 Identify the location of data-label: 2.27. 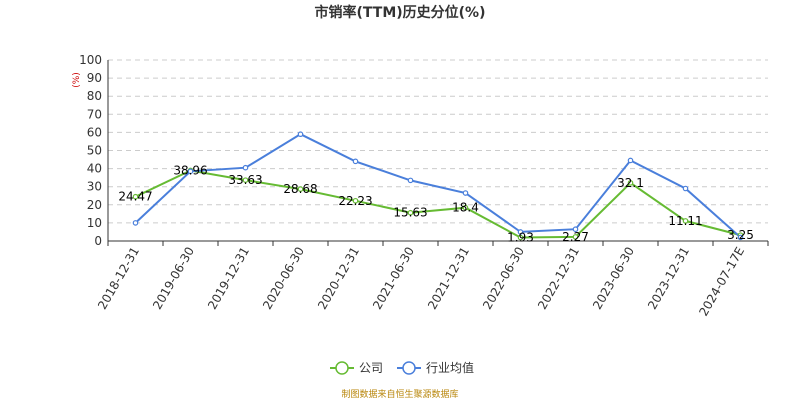
(575, 237).